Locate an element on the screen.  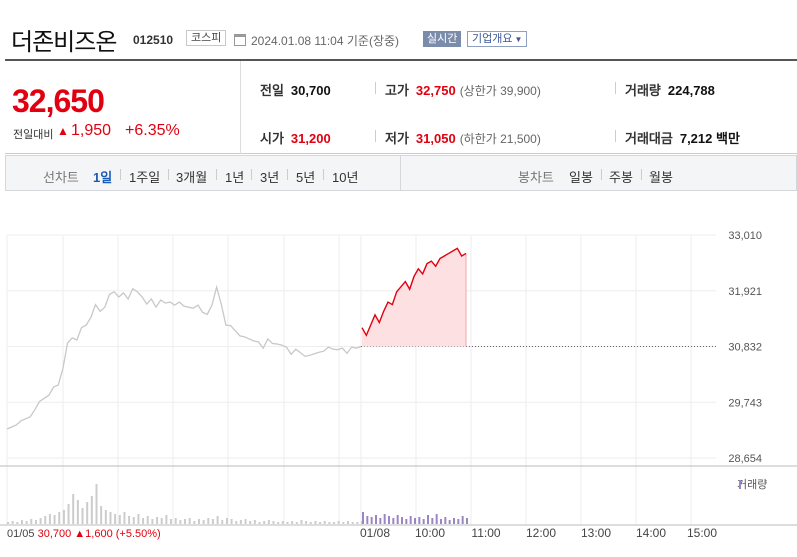
change-percent: +6.35% is located at coordinates (152, 130).